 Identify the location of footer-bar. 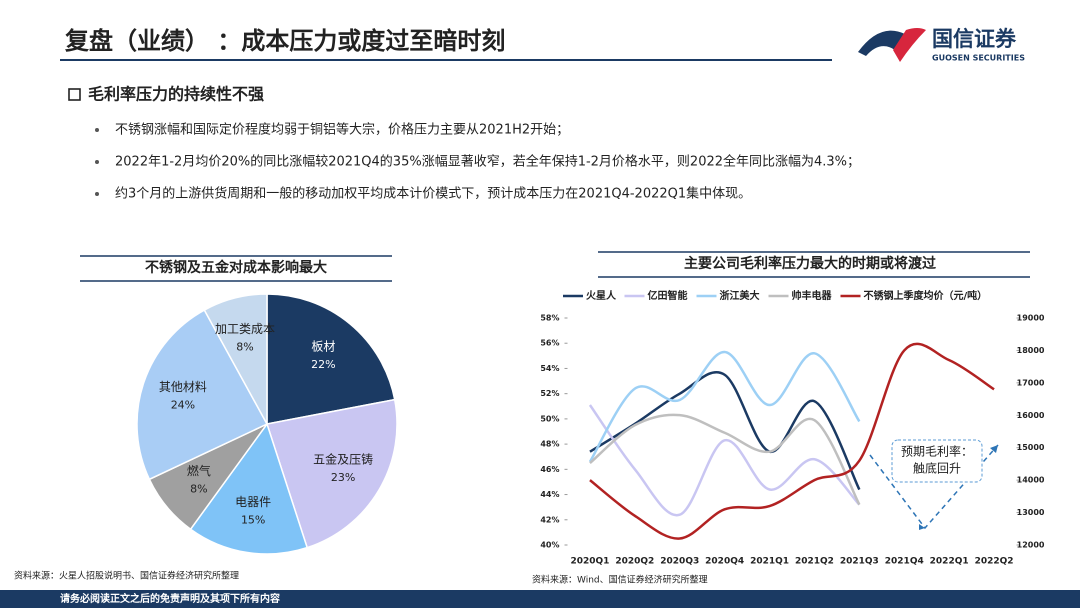
(540, 599).